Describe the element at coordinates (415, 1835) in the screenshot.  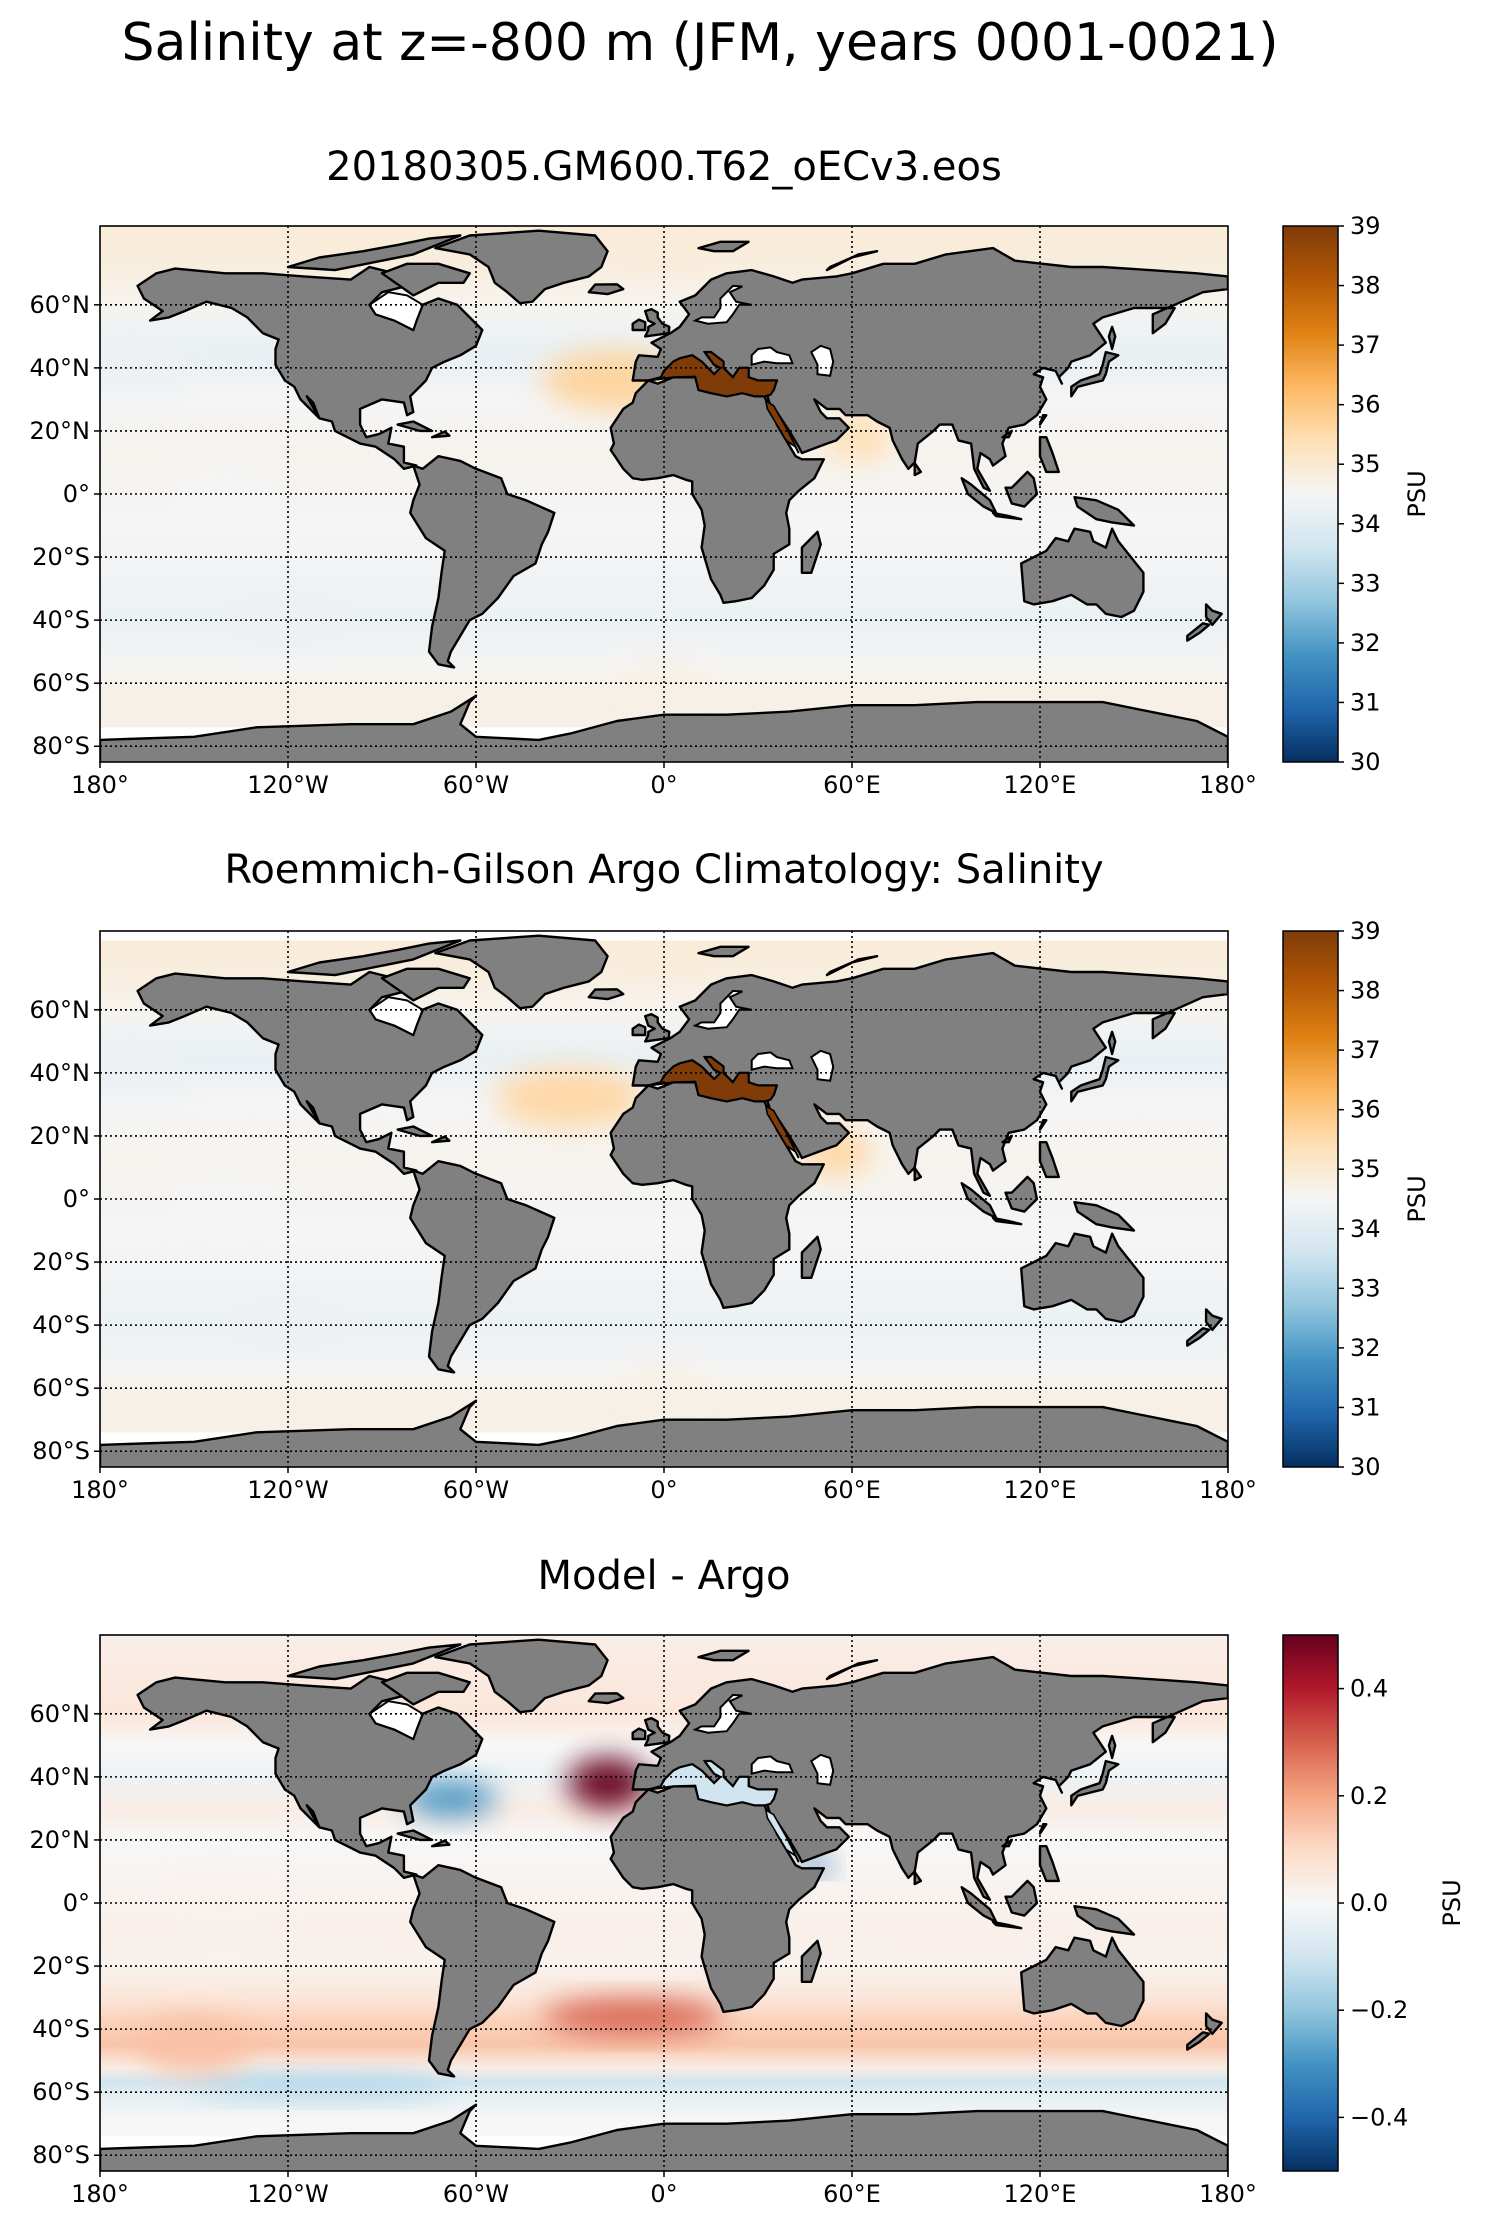
I see `land-cuba` at that location.